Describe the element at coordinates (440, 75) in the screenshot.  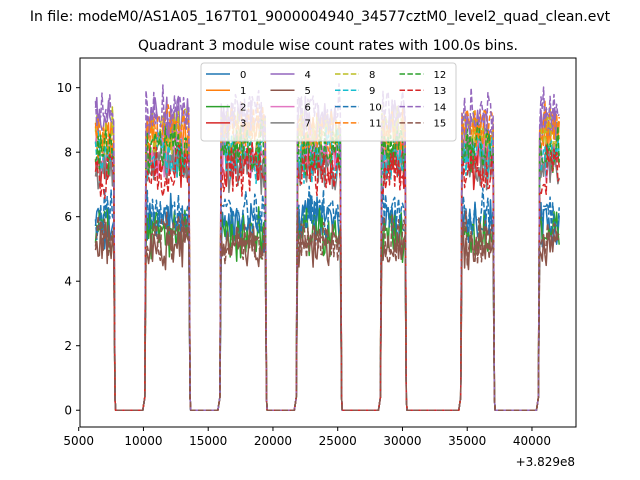
I see `legend-label: 12` at that location.